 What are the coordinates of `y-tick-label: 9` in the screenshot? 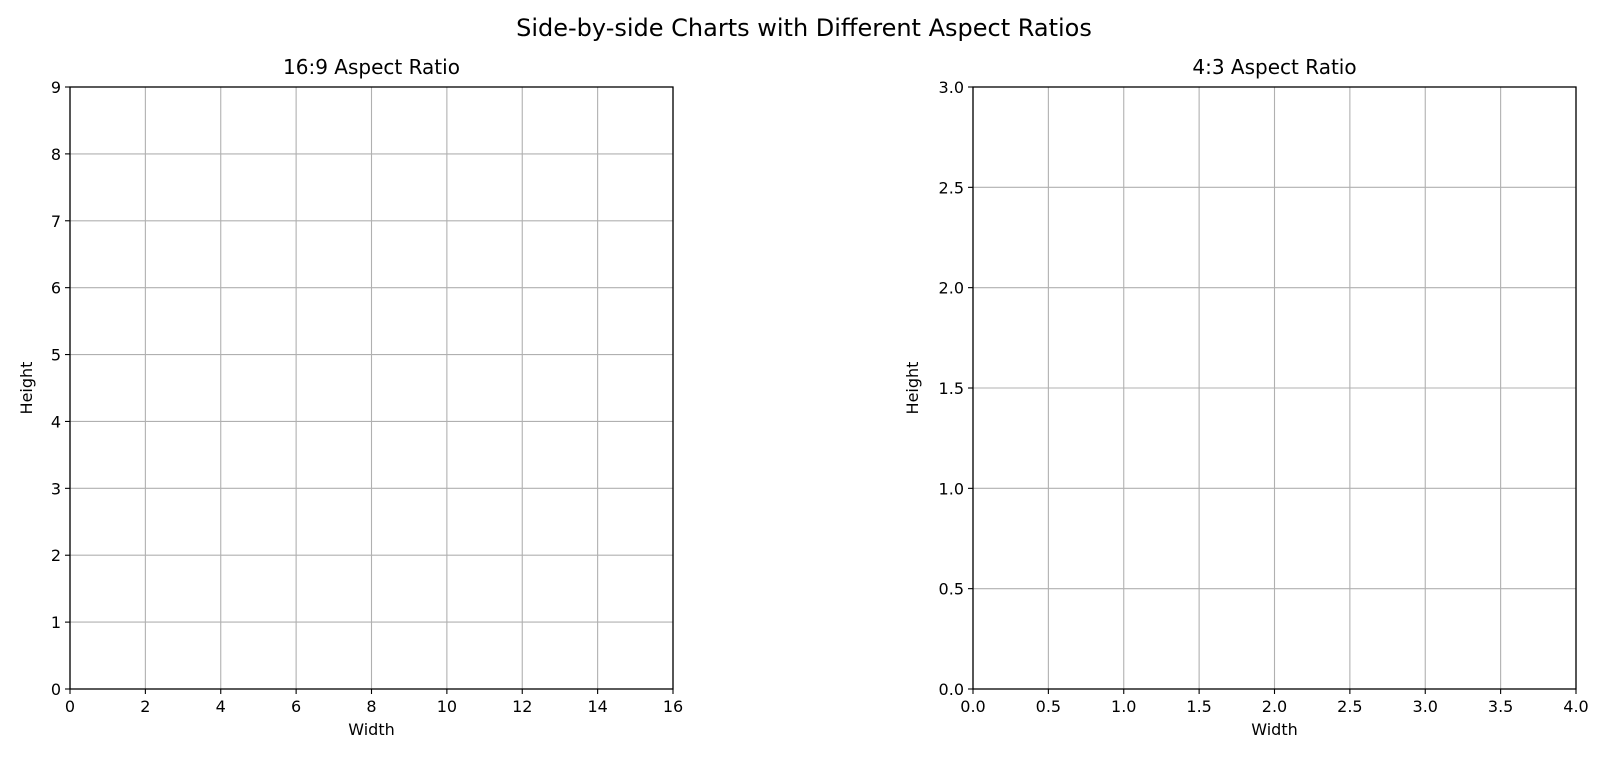 It's located at (56, 87).